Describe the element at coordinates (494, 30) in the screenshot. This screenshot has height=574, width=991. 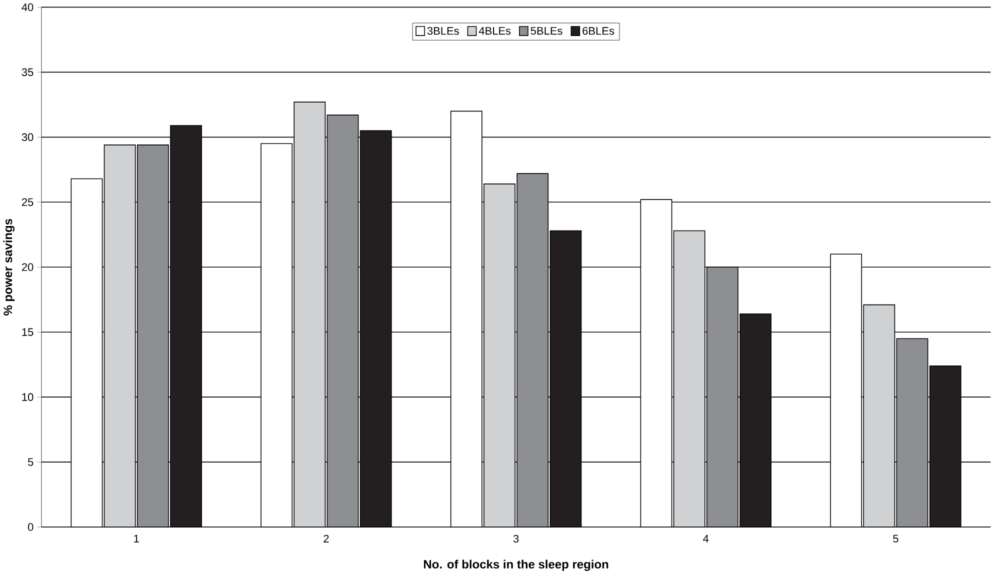
I see `legend-label: 4BLEs` at that location.